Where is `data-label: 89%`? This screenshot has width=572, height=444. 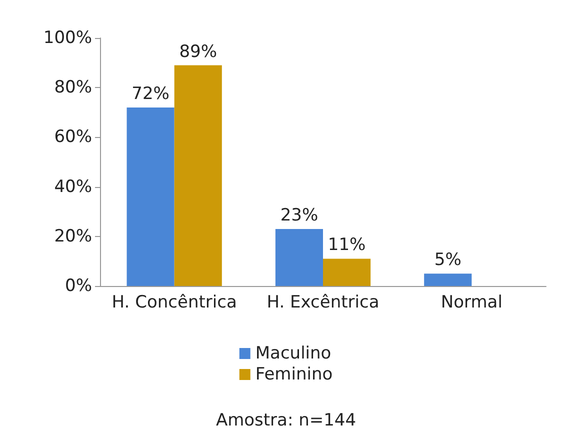
data-label: 89% is located at coordinates (198, 52).